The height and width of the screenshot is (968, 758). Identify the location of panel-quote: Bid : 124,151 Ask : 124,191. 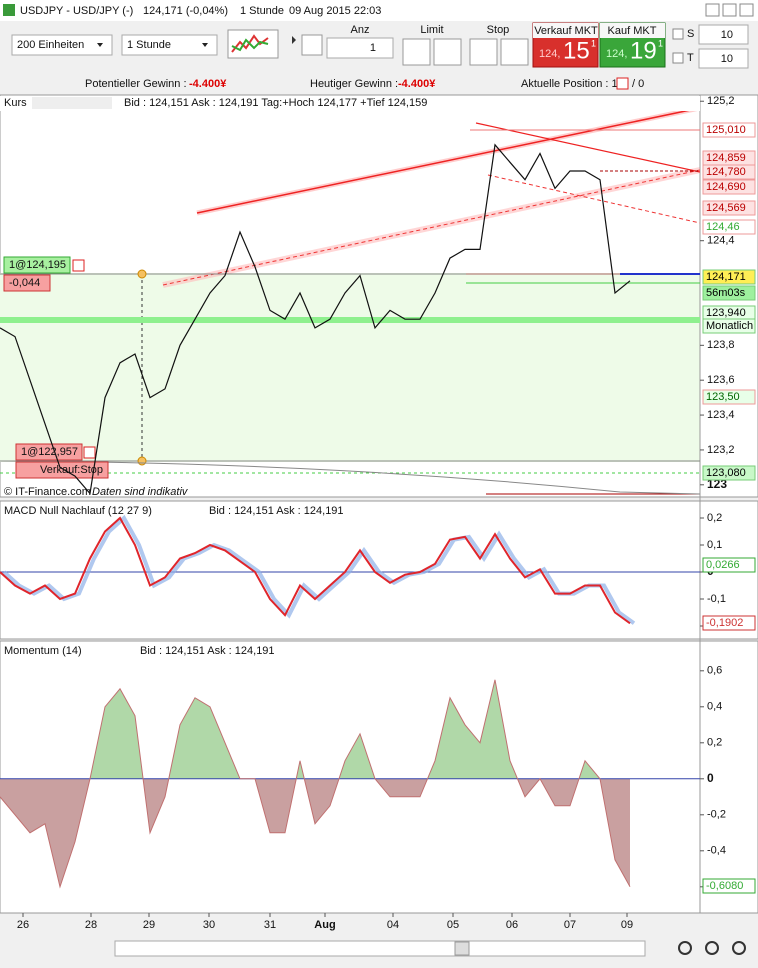
(276, 511).